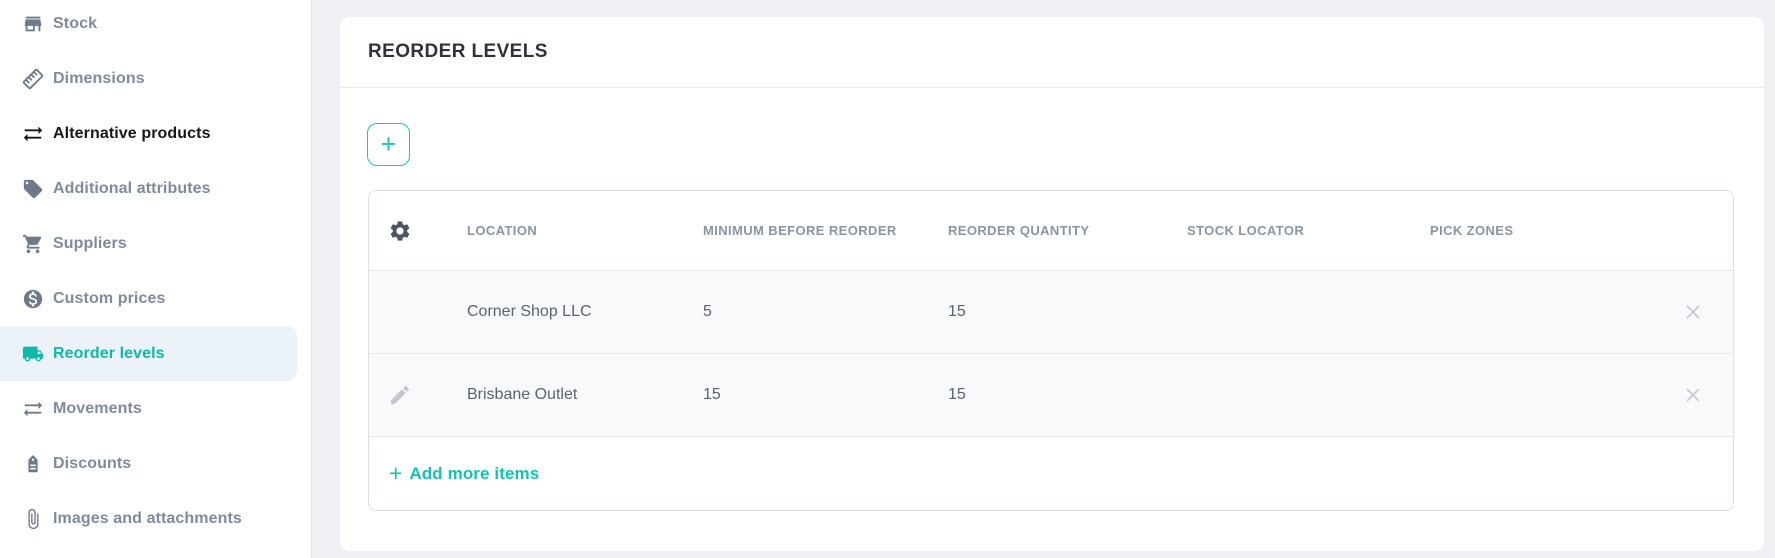  Describe the element at coordinates (800, 230) in the screenshot. I see `column-header-minimum-before-reorder: MINIMUM BEFORE REORDER` at that location.